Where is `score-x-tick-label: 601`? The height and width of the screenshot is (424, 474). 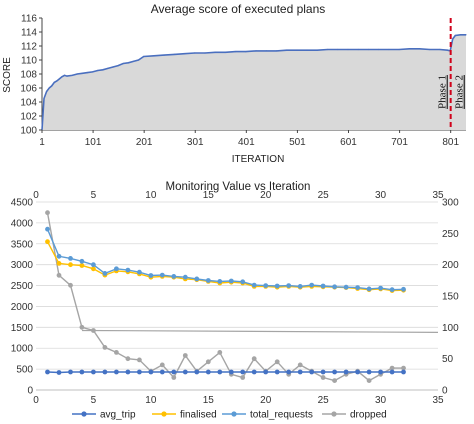
score-x-tick-label: 601 is located at coordinates (348, 142).